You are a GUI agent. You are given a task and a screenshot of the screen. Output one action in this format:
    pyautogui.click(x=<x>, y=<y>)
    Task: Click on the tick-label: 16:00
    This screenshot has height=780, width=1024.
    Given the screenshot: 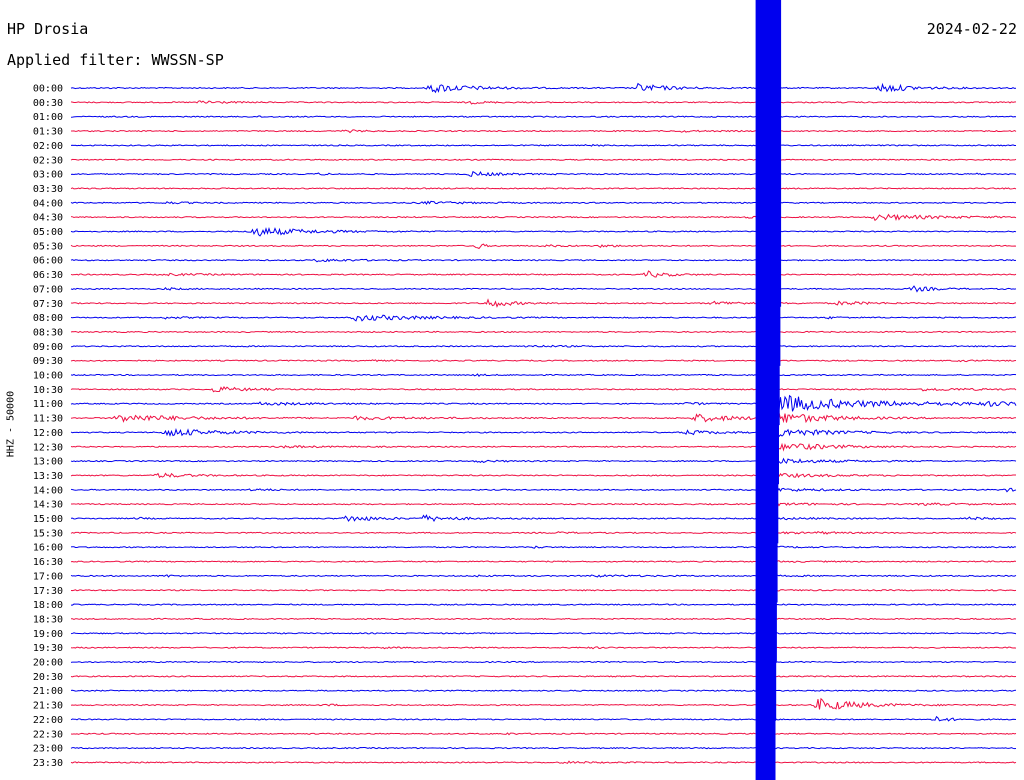 What is the action you would take?
    pyautogui.click(x=48, y=548)
    